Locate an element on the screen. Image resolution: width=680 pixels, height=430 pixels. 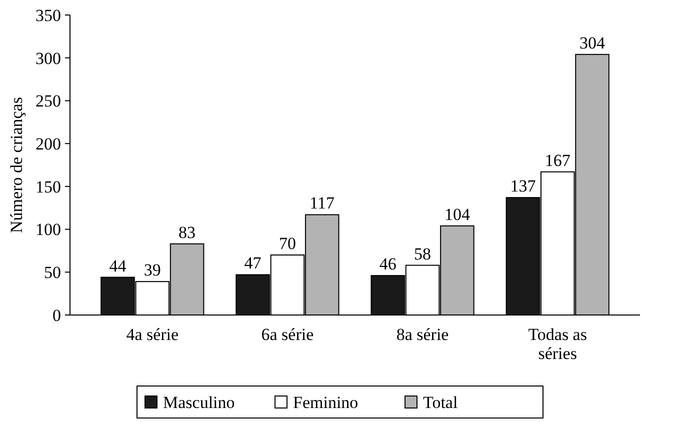
data-label: 167 is located at coordinates (557, 160).